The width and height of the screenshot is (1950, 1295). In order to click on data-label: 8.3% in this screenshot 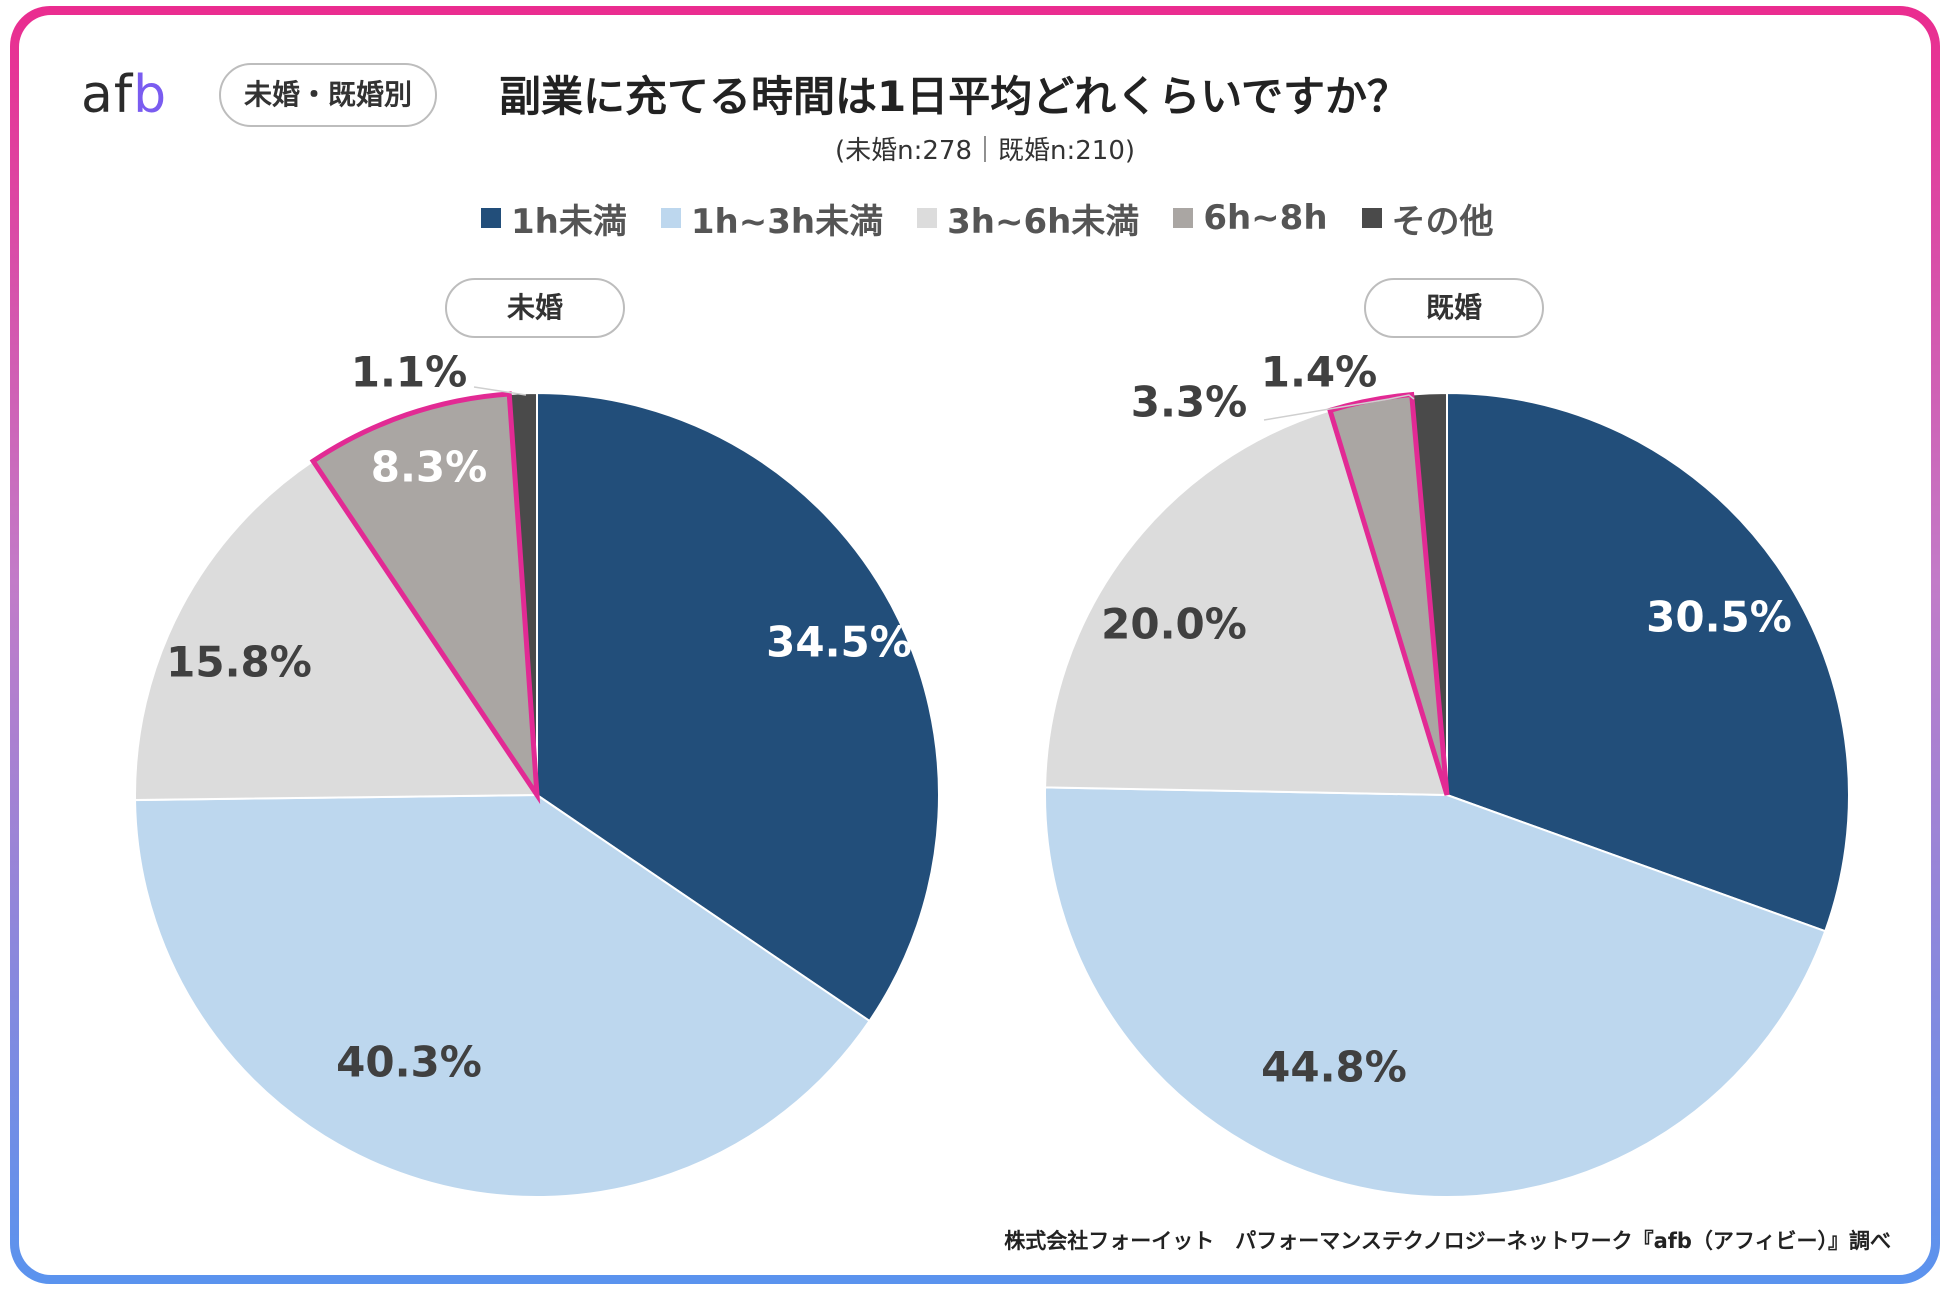, I will do `click(429, 467)`.